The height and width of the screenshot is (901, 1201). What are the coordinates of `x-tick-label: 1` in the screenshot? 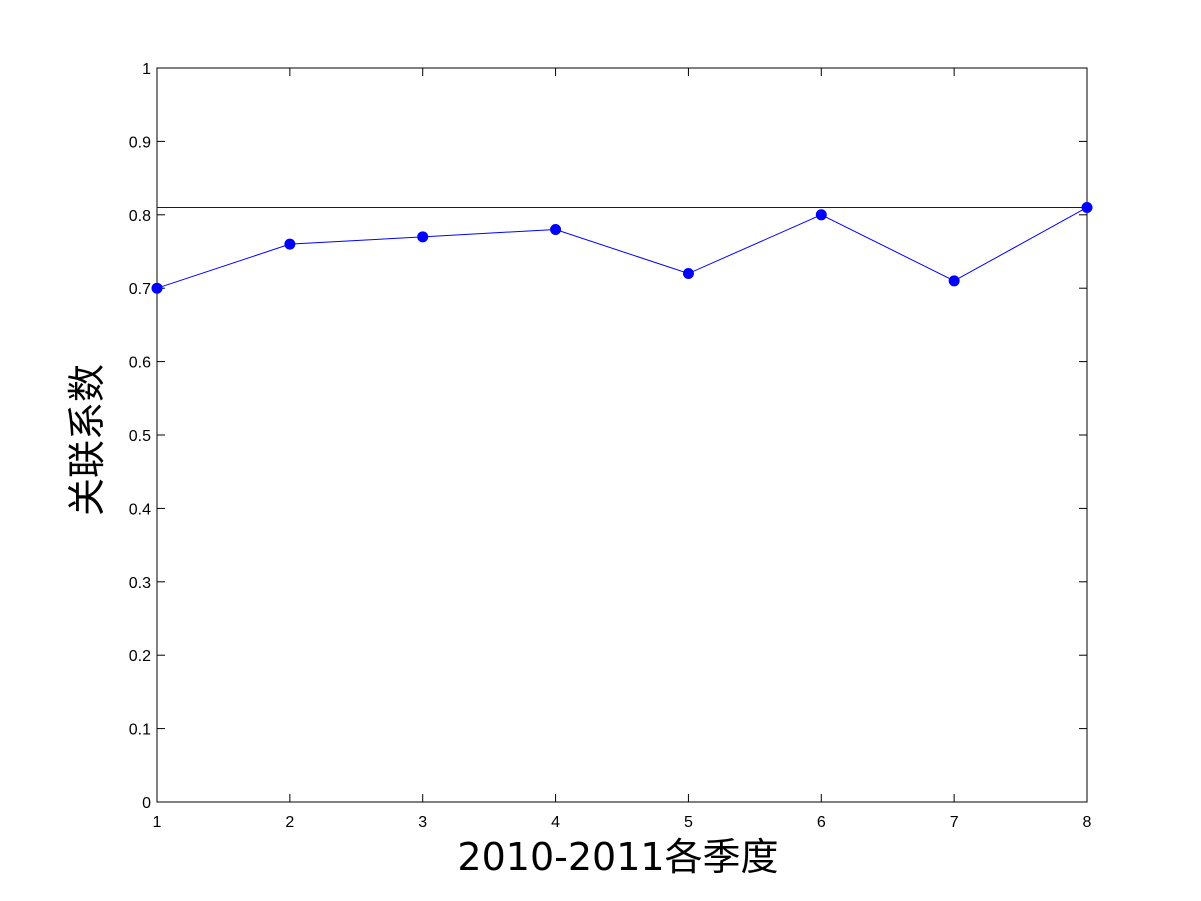 It's located at (157, 822).